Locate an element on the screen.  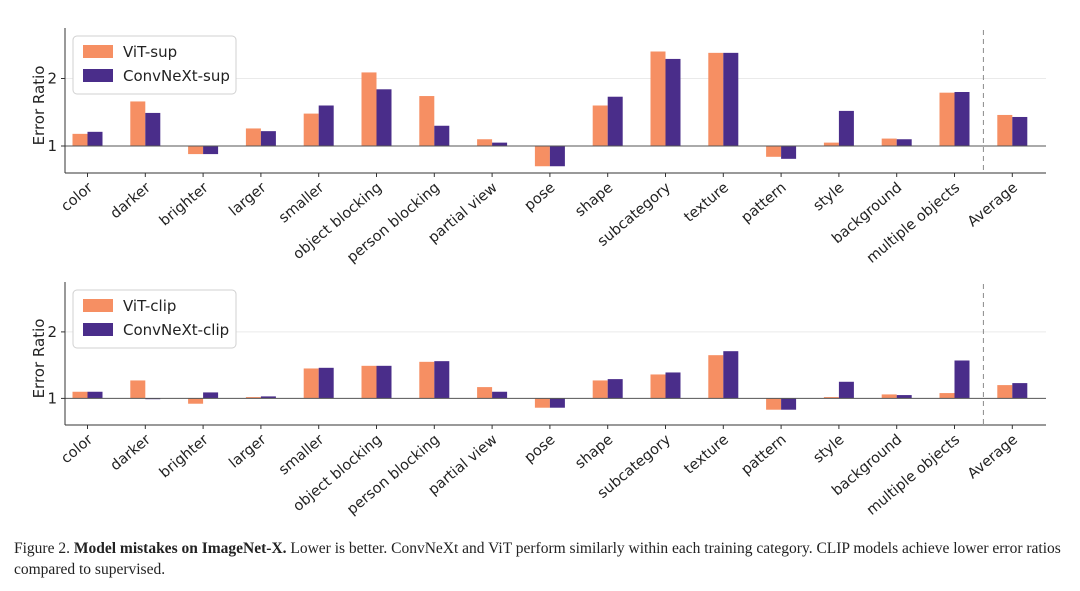
bar-ConvNeXt-clip-brighter is located at coordinates (211, 395).